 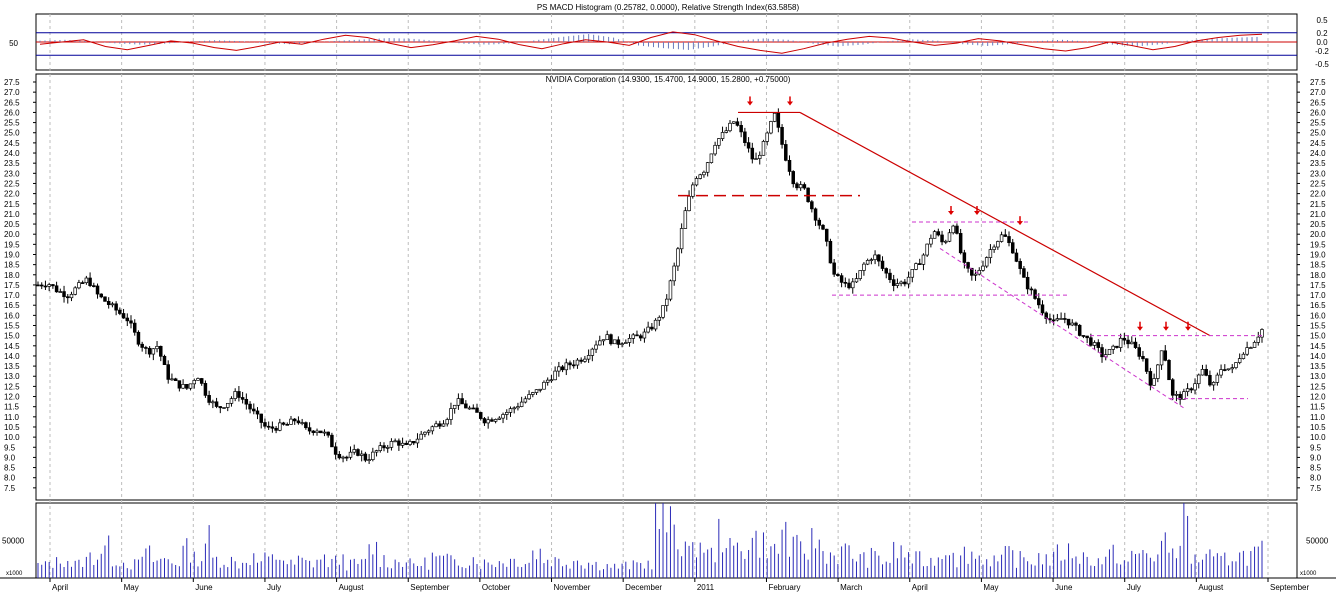 I want to click on indicator-tick: 0.2, so click(x=1322, y=33).